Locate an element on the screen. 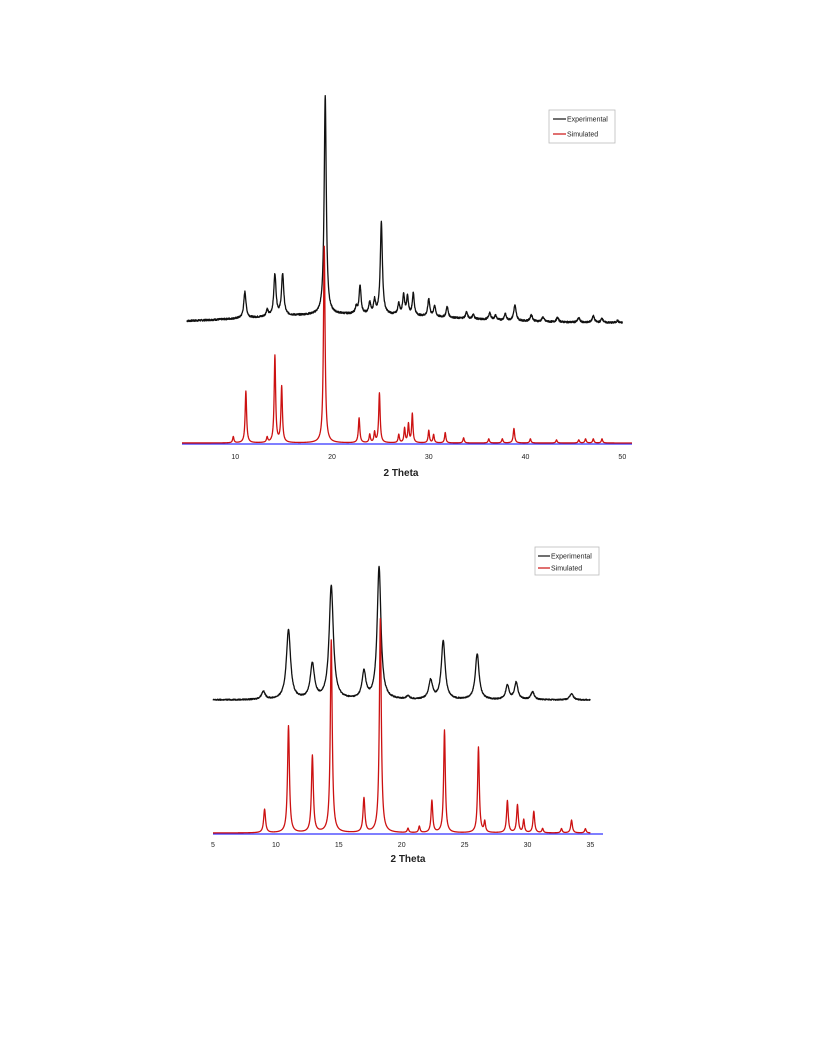 Image resolution: width=816 pixels, height=1056 pixels. x-axis-ticks: 5 10 15 20 25 30 35 is located at coordinates (402, 845).